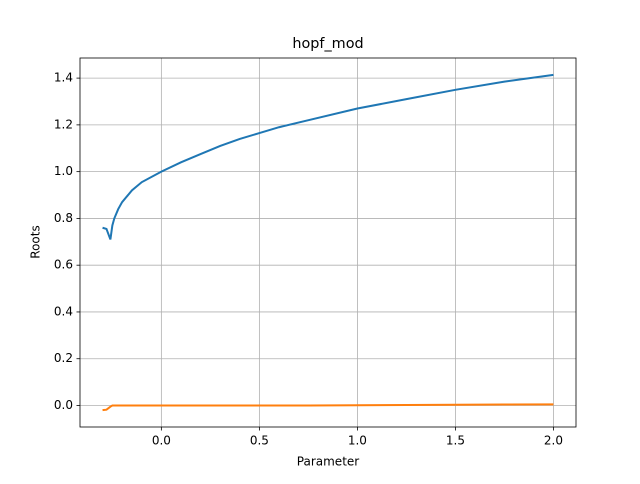  What do you see at coordinates (63, 358) in the screenshot?
I see `y-tick-label: 0.2` at bounding box center [63, 358].